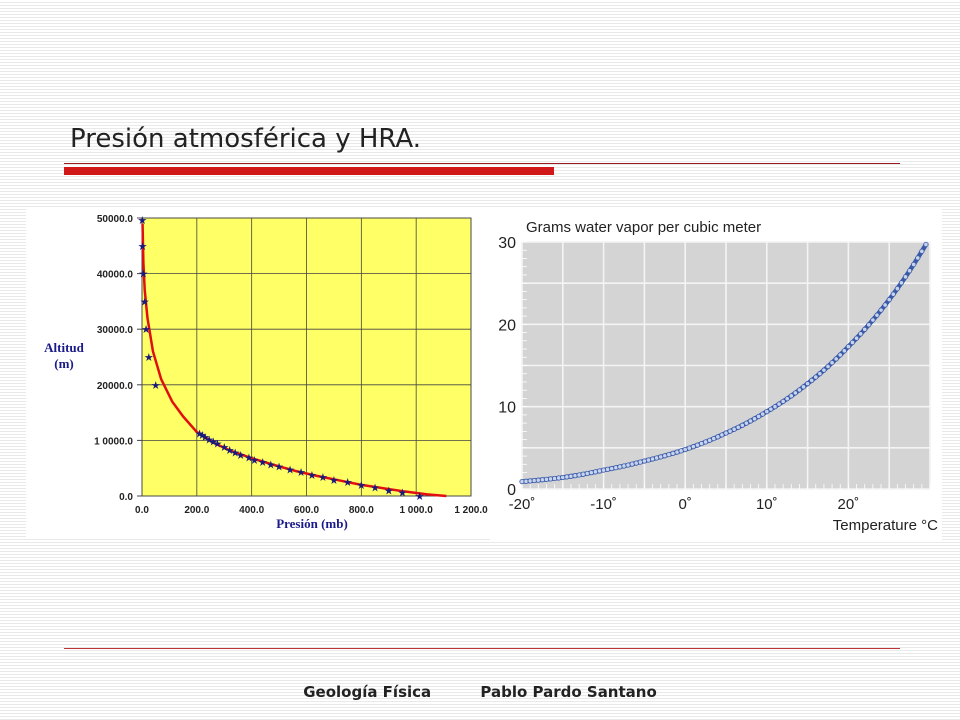 Image resolution: width=960 pixels, height=720 pixels. Describe the element at coordinates (511, 490) in the screenshot. I see `chart2-y-tick-label: 0` at that location.